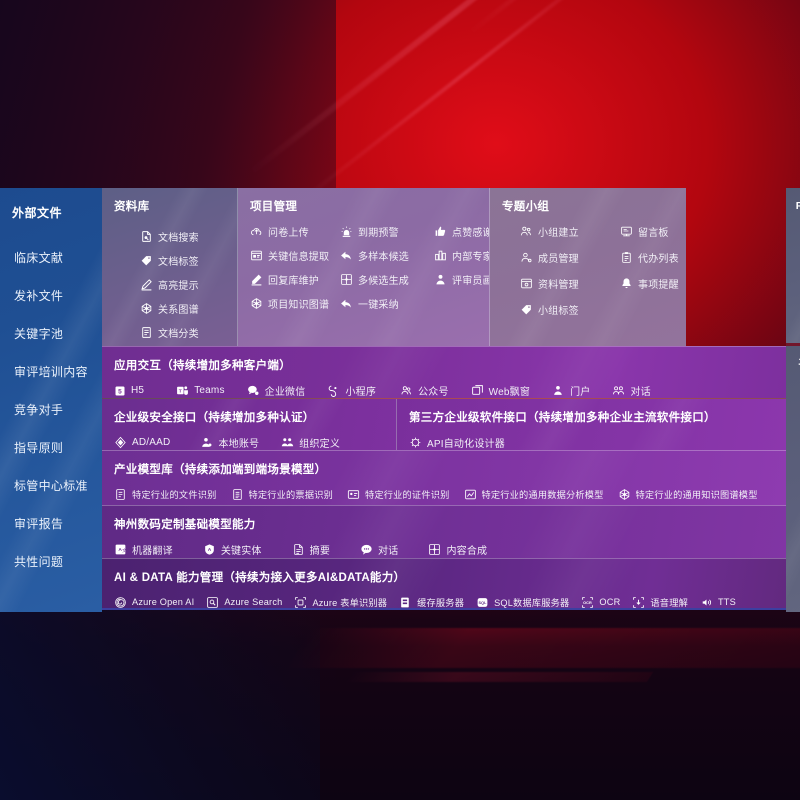  I want to click on pm-item-key-info-extract: 关键信息提取, so click(295, 255).